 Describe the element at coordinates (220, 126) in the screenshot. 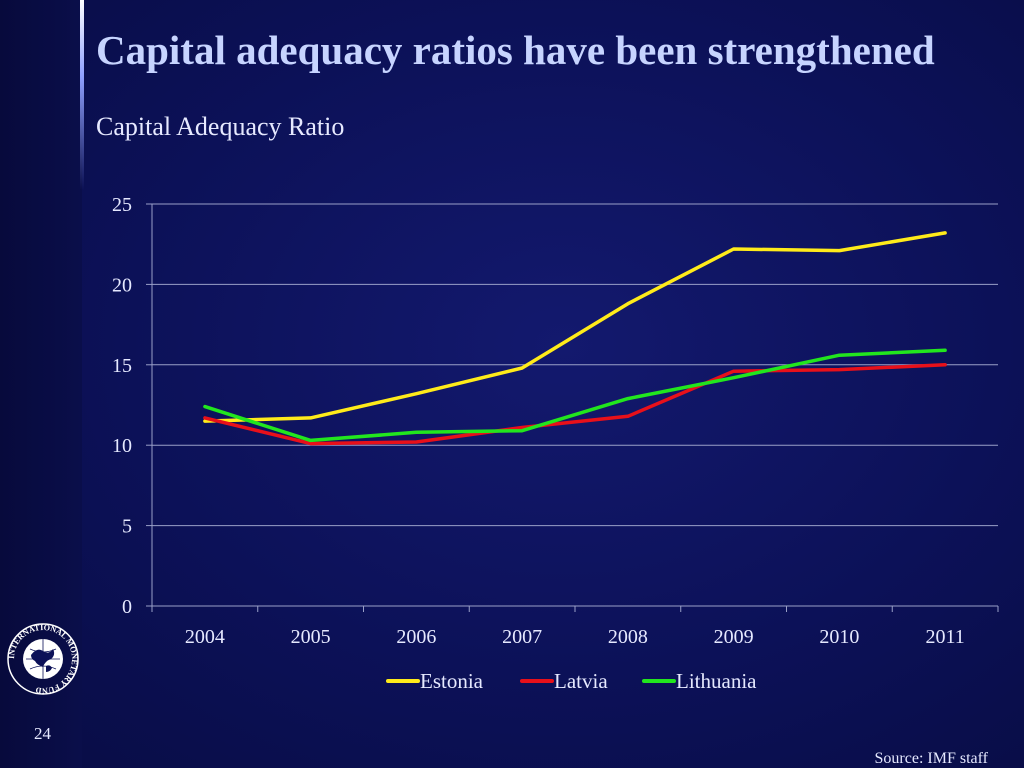

I see `chart-title: Capital Adequacy Ratio` at that location.